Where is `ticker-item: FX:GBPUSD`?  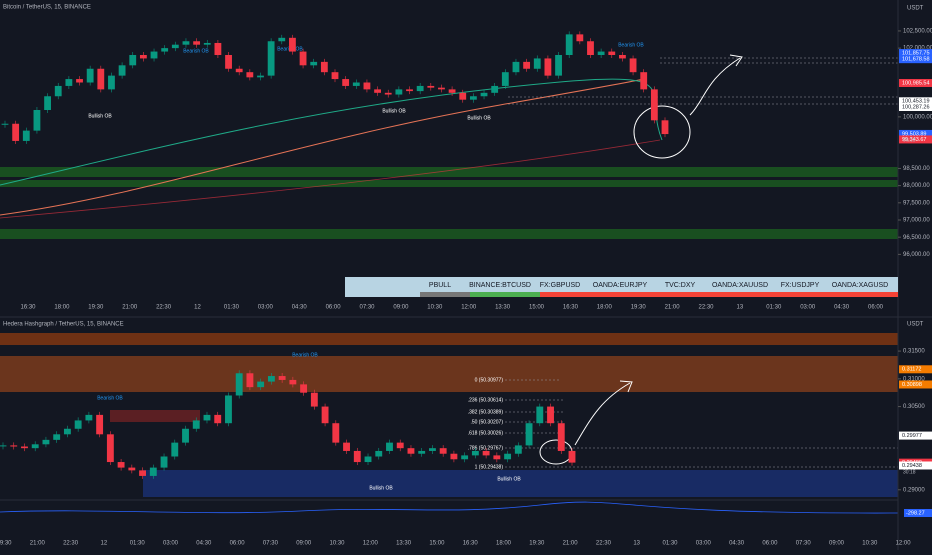 ticker-item: FX:GBPUSD is located at coordinates (560, 285).